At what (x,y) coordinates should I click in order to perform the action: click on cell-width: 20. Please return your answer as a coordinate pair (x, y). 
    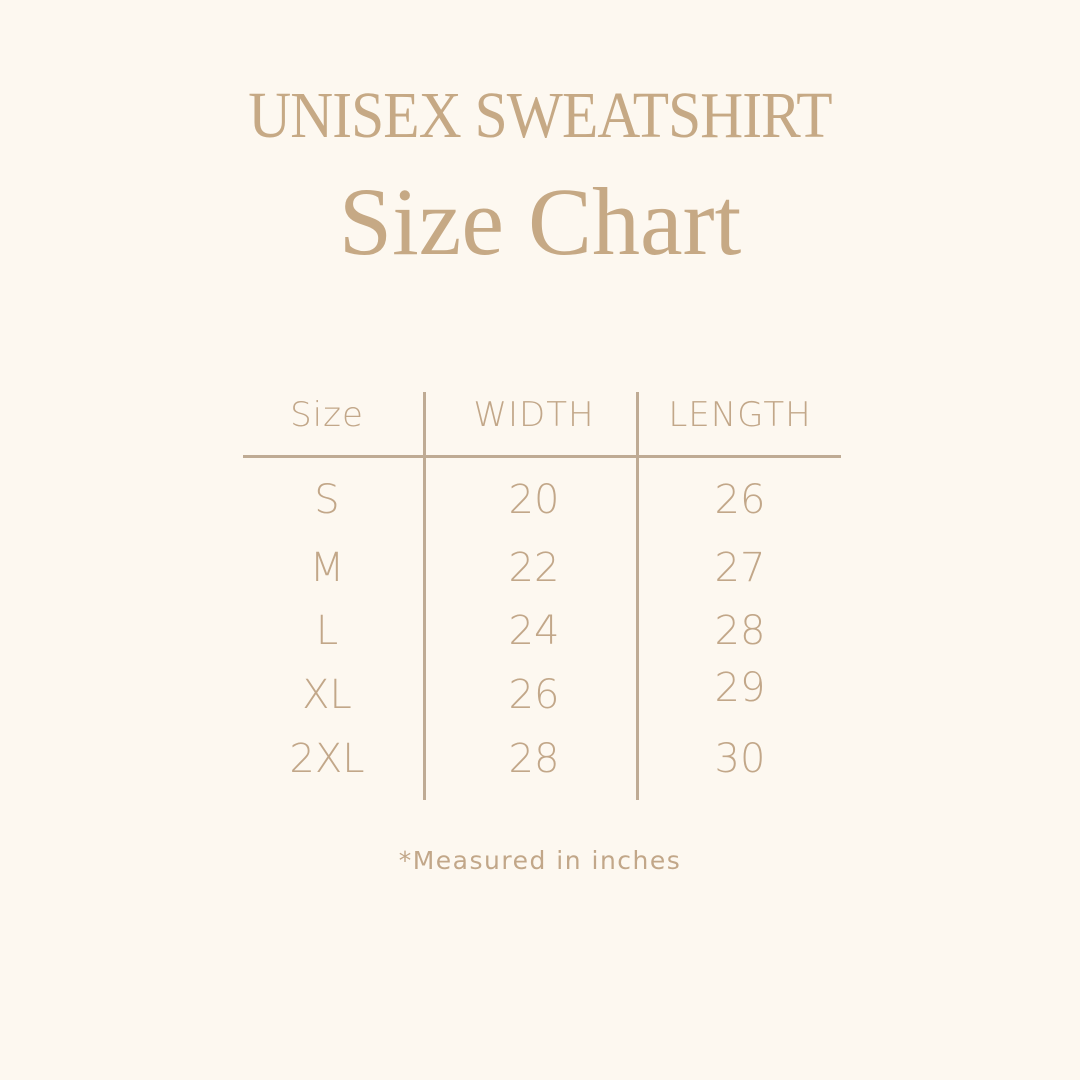
    Looking at the image, I should click on (534, 500).